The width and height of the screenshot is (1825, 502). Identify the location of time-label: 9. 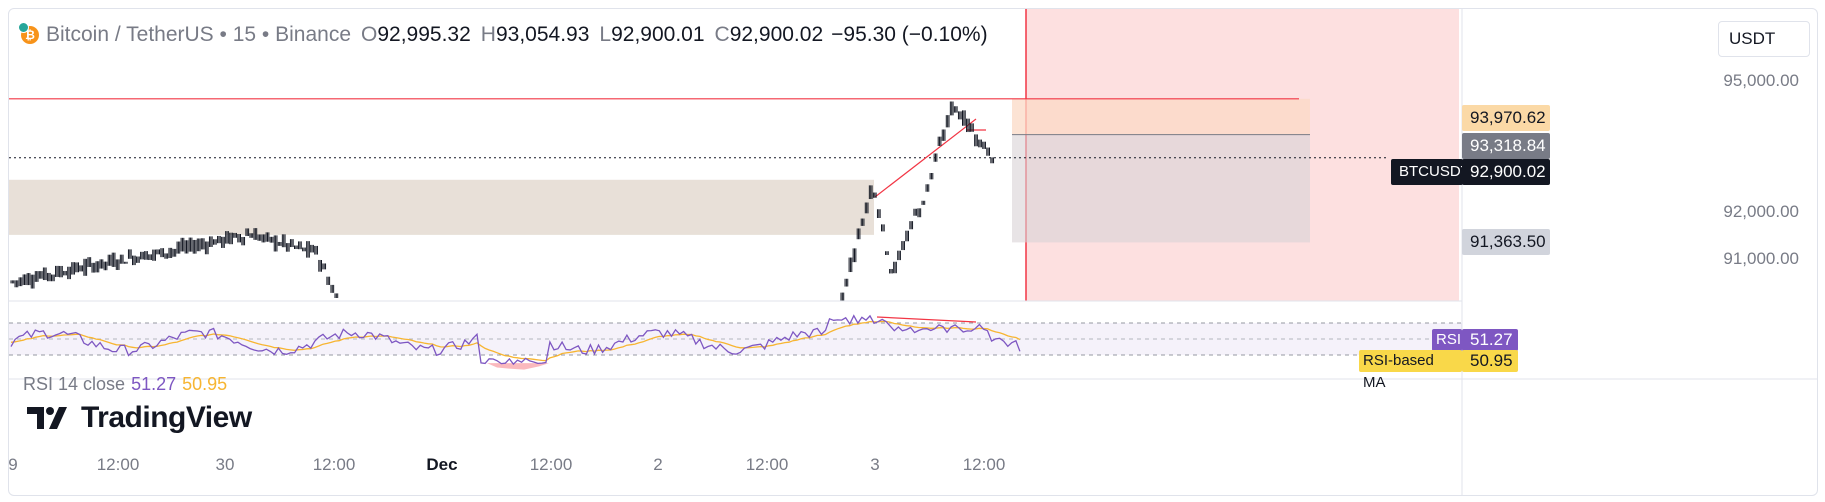
(13, 464).